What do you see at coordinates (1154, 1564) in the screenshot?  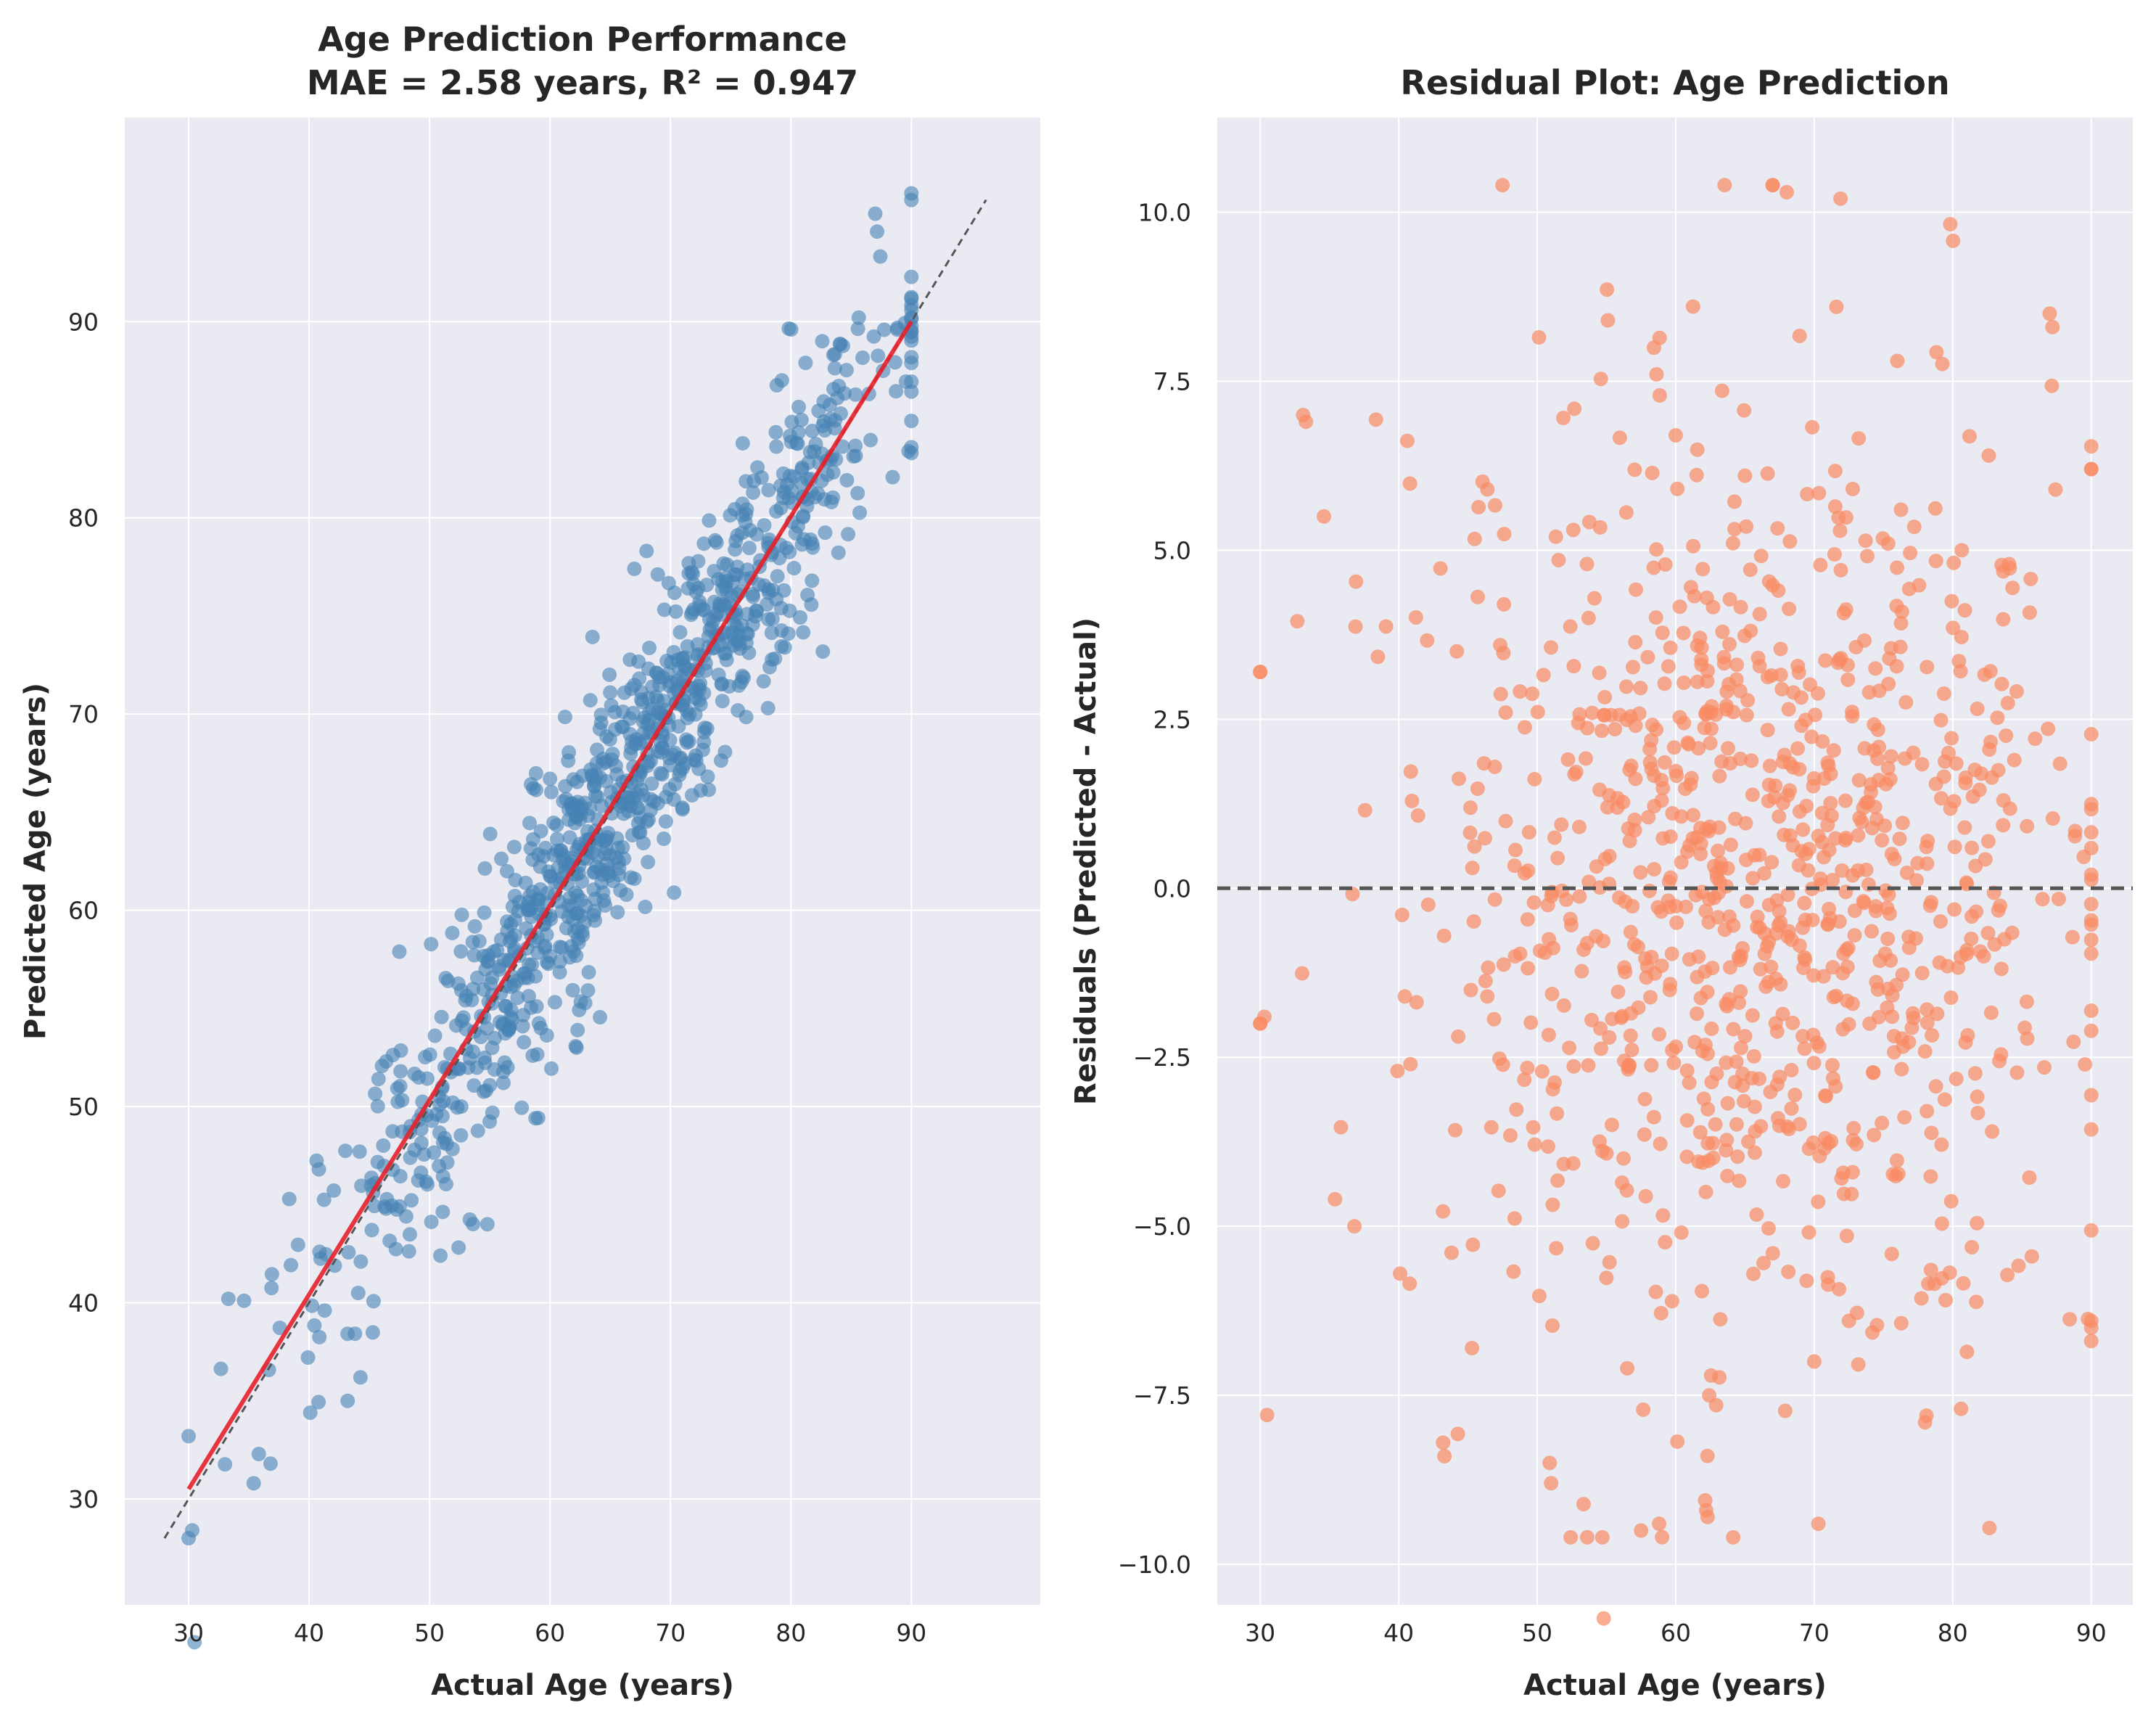 I see `y-tick-label-right: −10.0` at bounding box center [1154, 1564].